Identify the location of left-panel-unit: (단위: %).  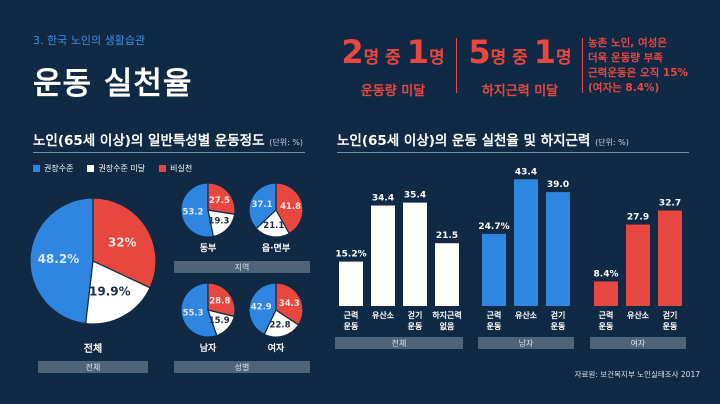
(286, 142).